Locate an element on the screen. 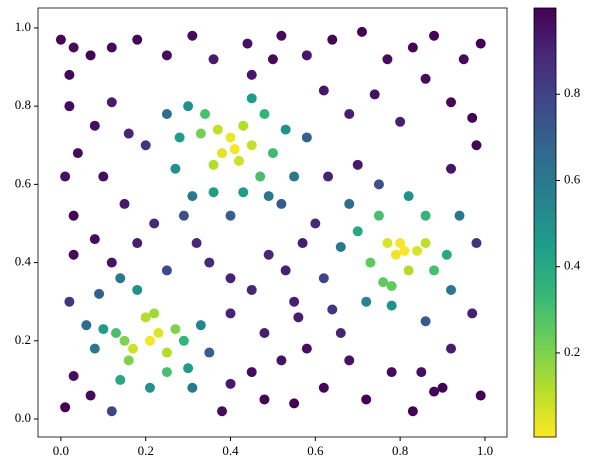 The image size is (591, 474). y-tick-label: 0.6 is located at coordinates (23, 182).